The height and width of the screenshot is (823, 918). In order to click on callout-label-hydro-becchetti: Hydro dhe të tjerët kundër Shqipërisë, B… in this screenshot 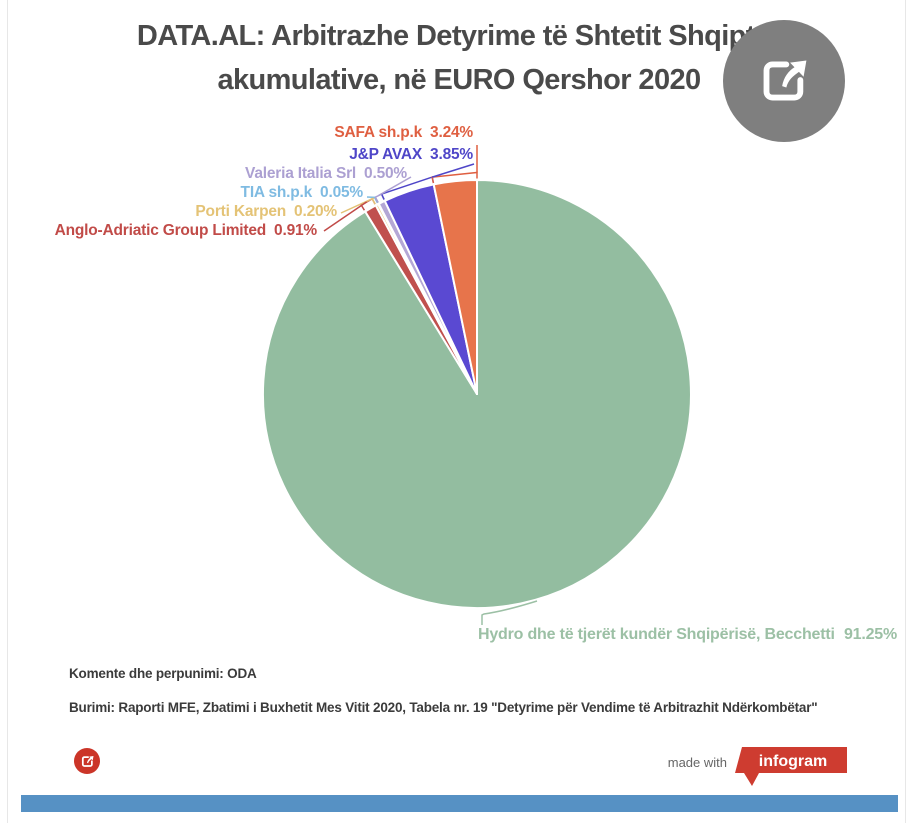, I will do `click(687, 635)`.